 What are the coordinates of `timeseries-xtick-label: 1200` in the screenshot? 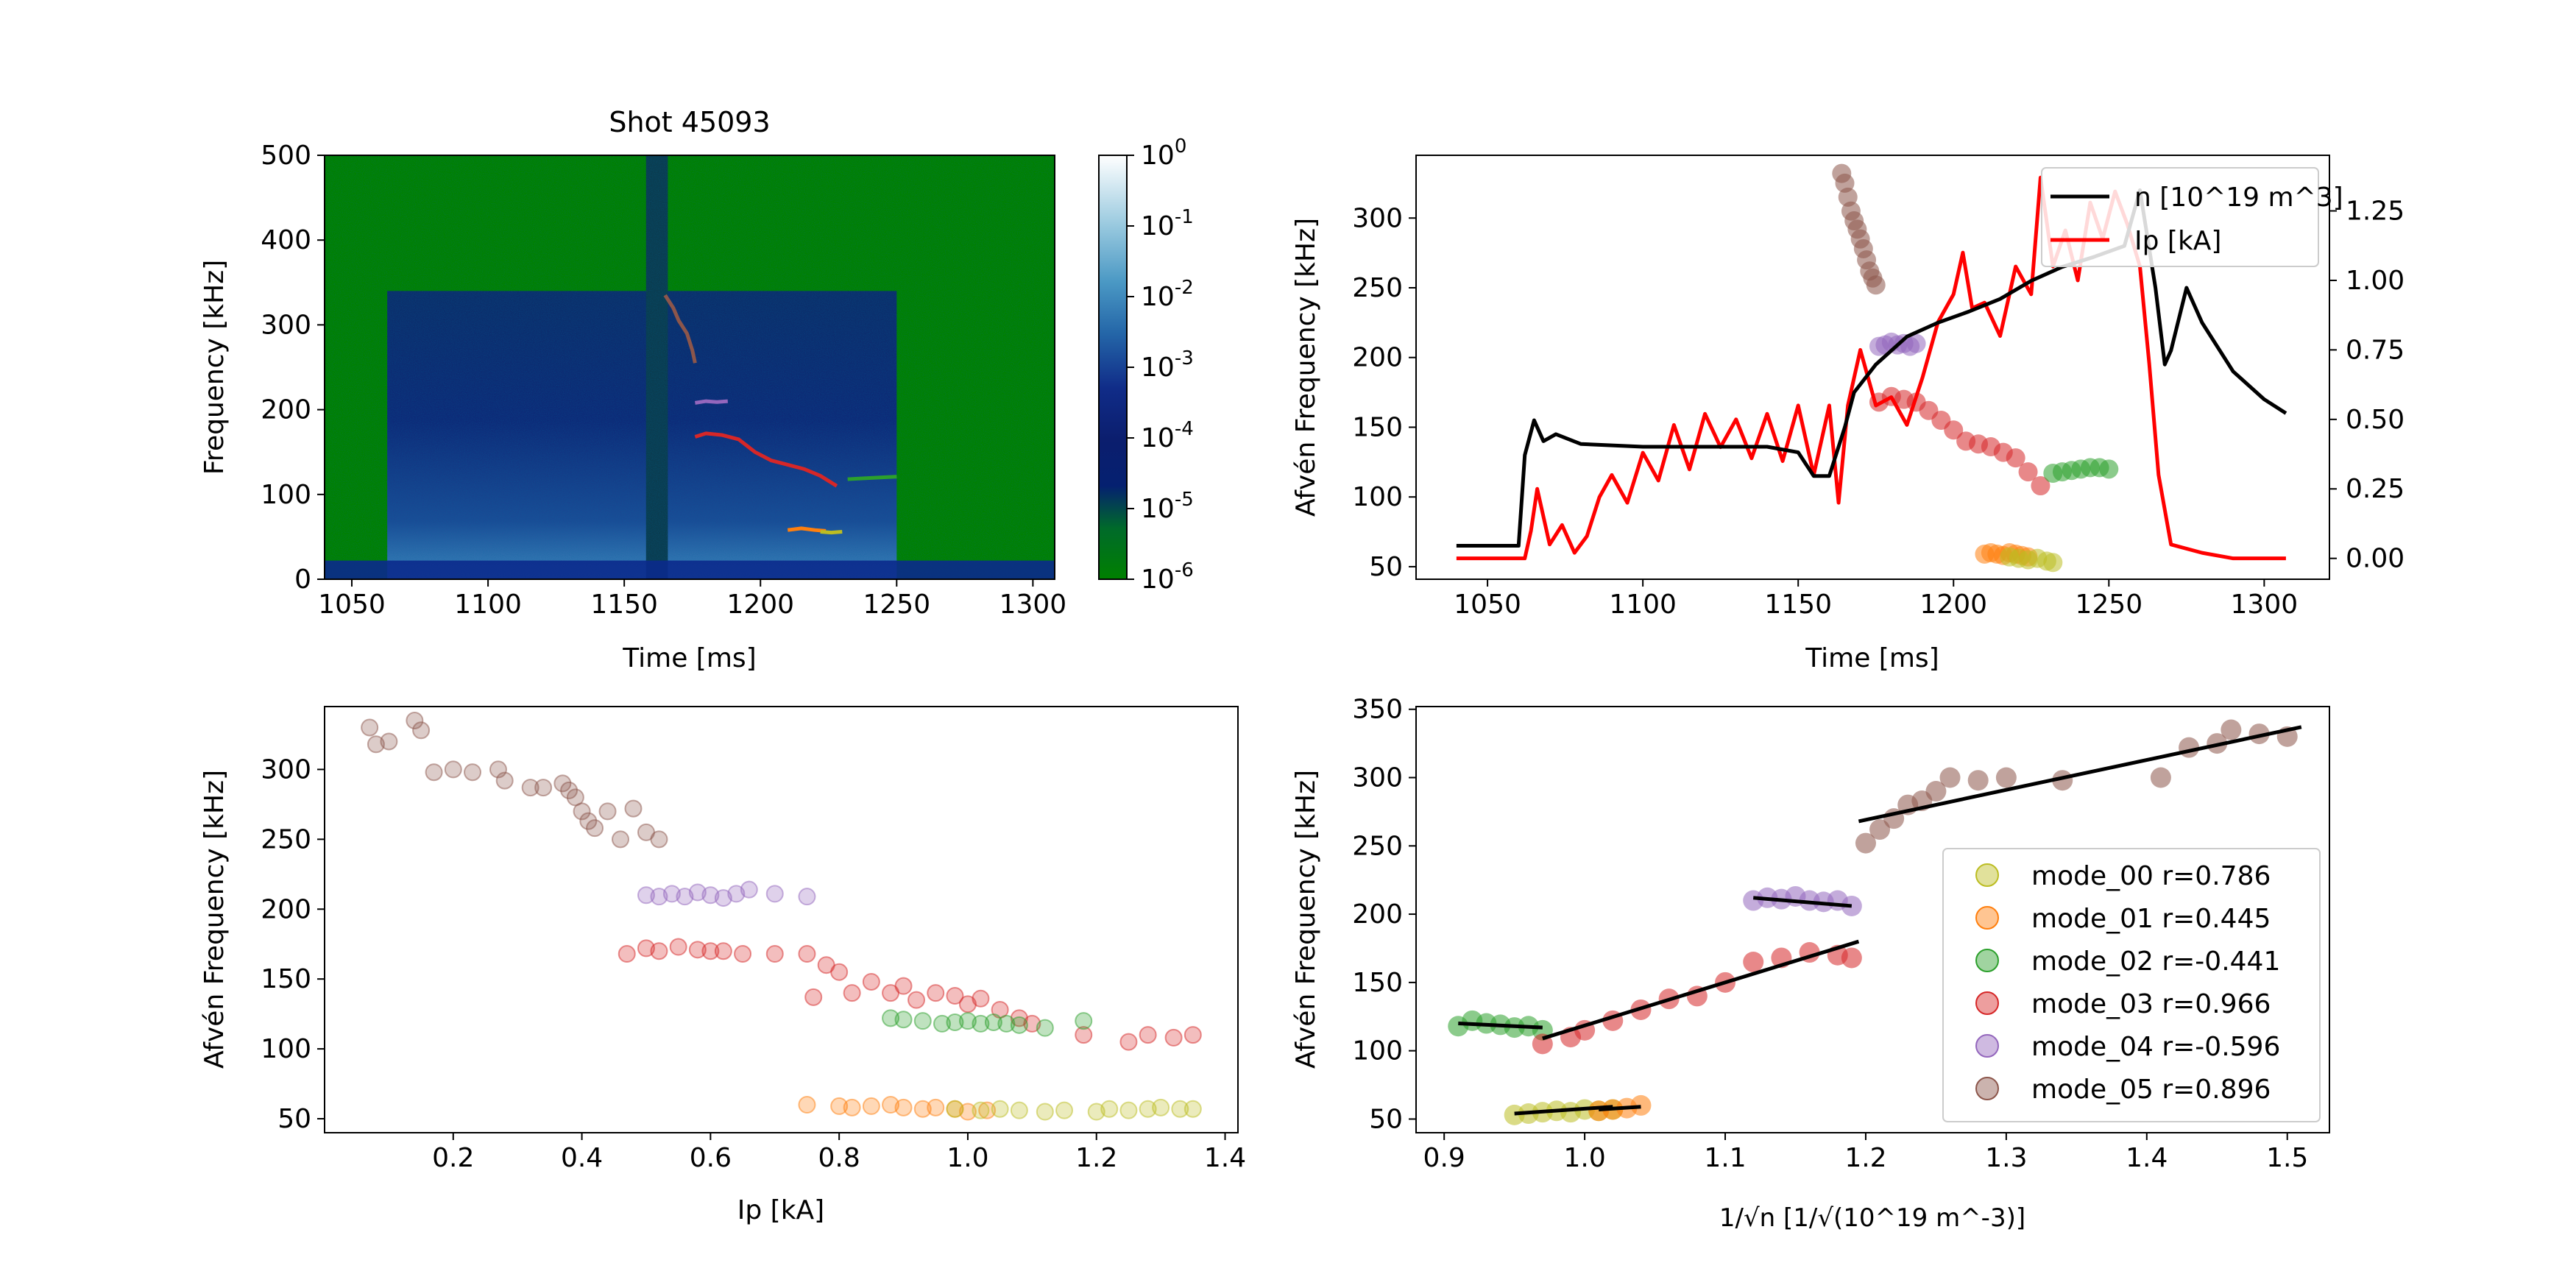 It's located at (1953, 605).